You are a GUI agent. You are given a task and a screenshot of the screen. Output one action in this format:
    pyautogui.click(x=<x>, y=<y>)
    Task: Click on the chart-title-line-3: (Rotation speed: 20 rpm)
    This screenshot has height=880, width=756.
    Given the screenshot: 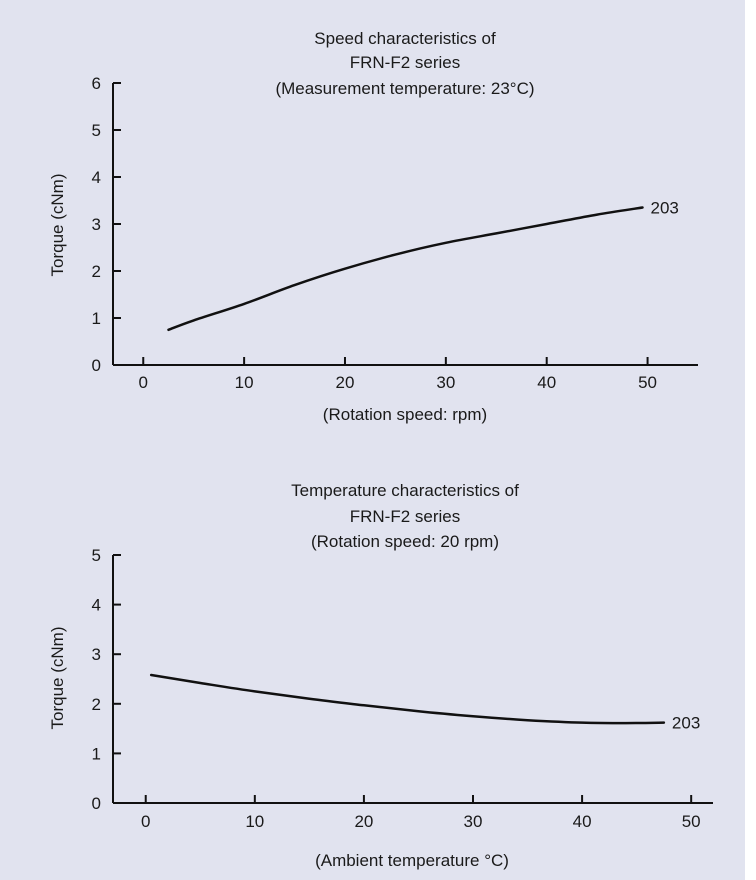 What is the action you would take?
    pyautogui.click(x=405, y=541)
    